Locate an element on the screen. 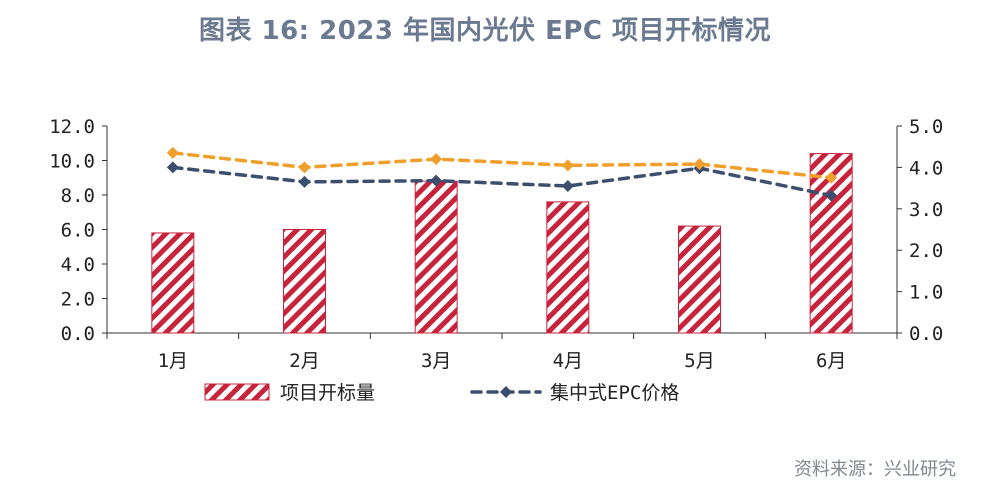 The image size is (996, 497). y-left-tick-label: 0.0 is located at coordinates (78, 334).